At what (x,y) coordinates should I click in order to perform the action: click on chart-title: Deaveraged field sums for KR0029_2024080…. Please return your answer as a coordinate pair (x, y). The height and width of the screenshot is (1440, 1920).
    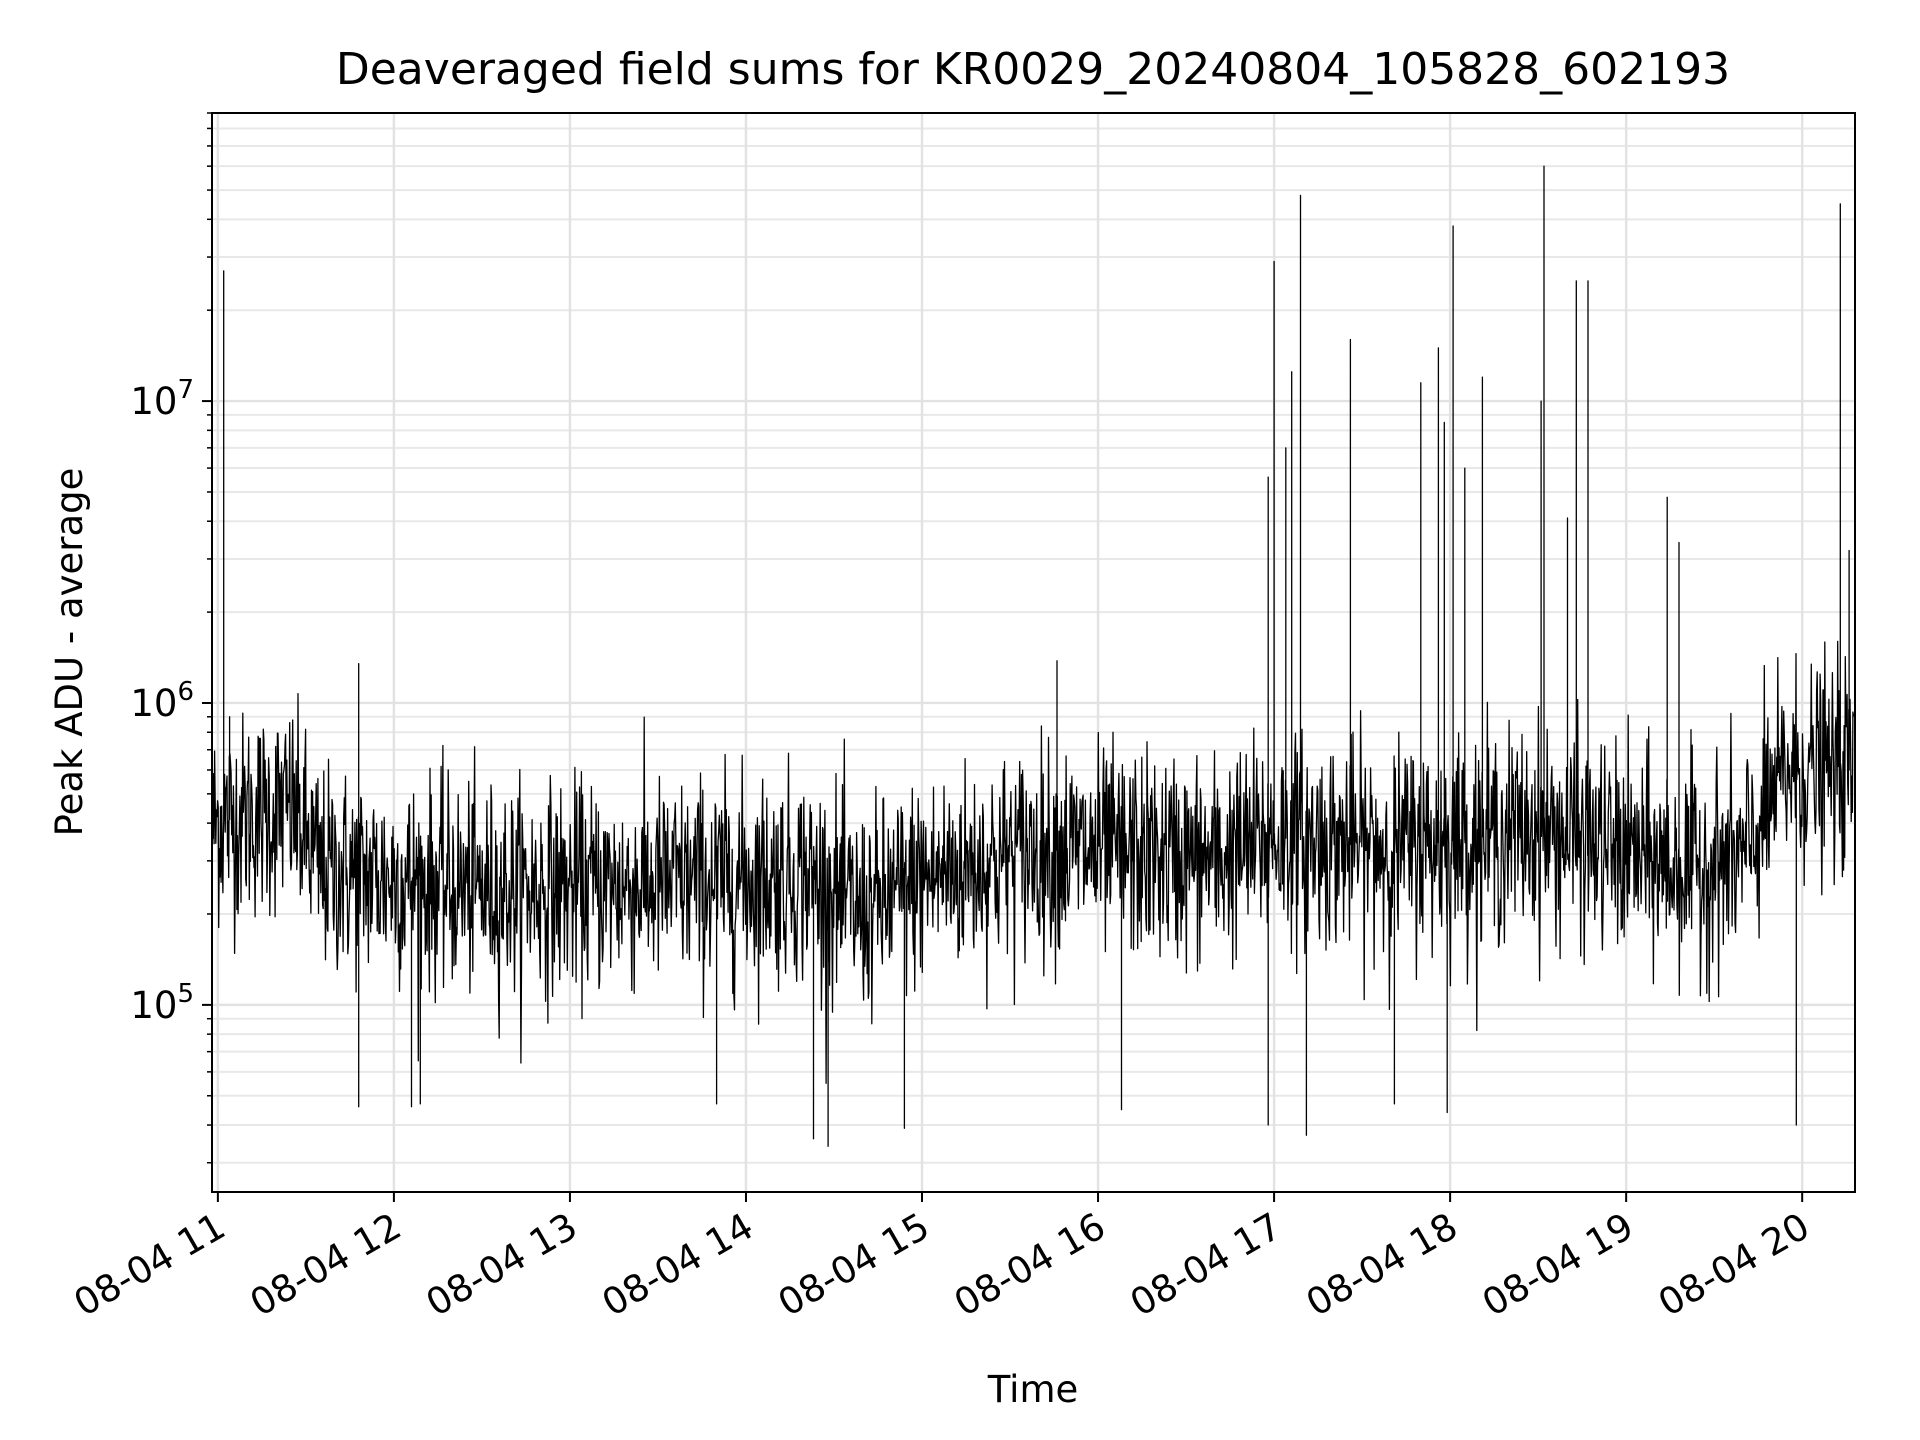
    Looking at the image, I should click on (1033, 69).